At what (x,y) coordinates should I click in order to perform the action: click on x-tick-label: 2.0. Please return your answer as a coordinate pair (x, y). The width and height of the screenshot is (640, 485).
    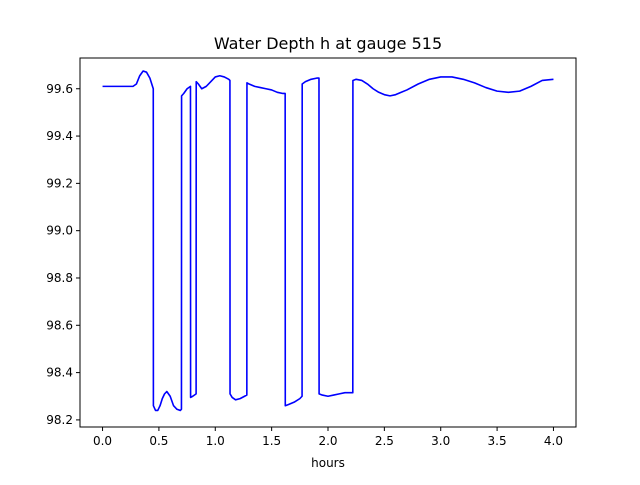
    Looking at the image, I should click on (327, 441).